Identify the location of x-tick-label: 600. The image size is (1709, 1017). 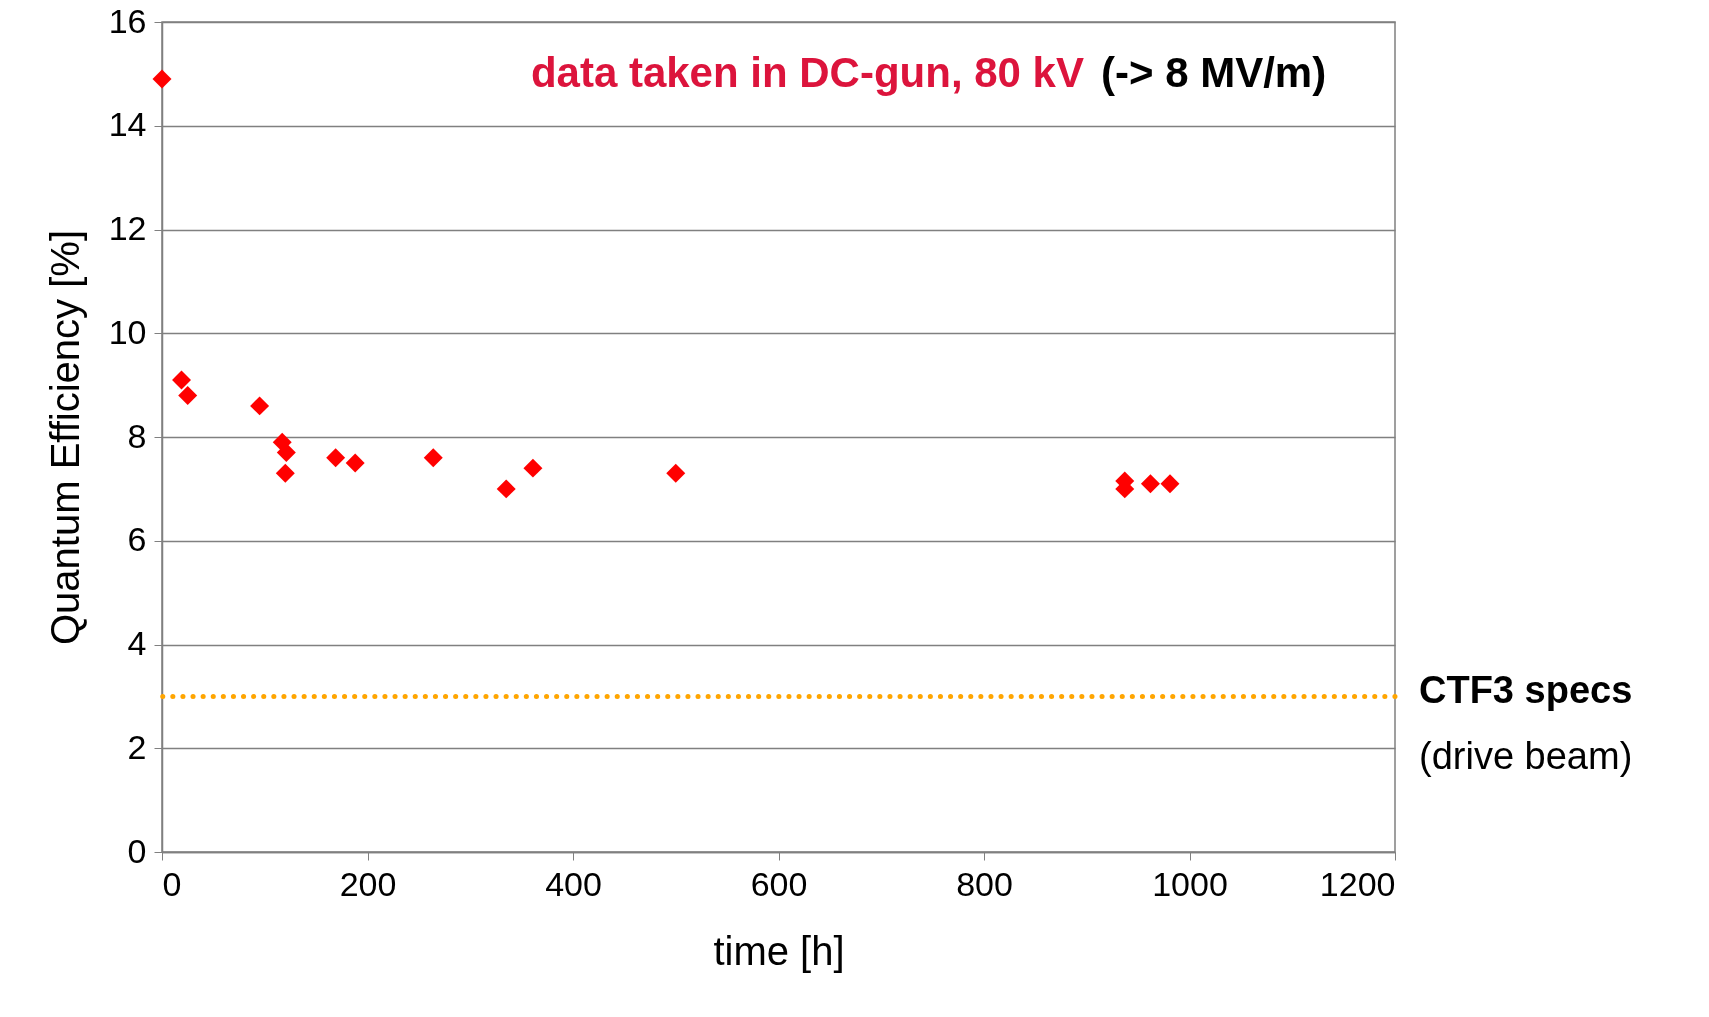
(779, 883).